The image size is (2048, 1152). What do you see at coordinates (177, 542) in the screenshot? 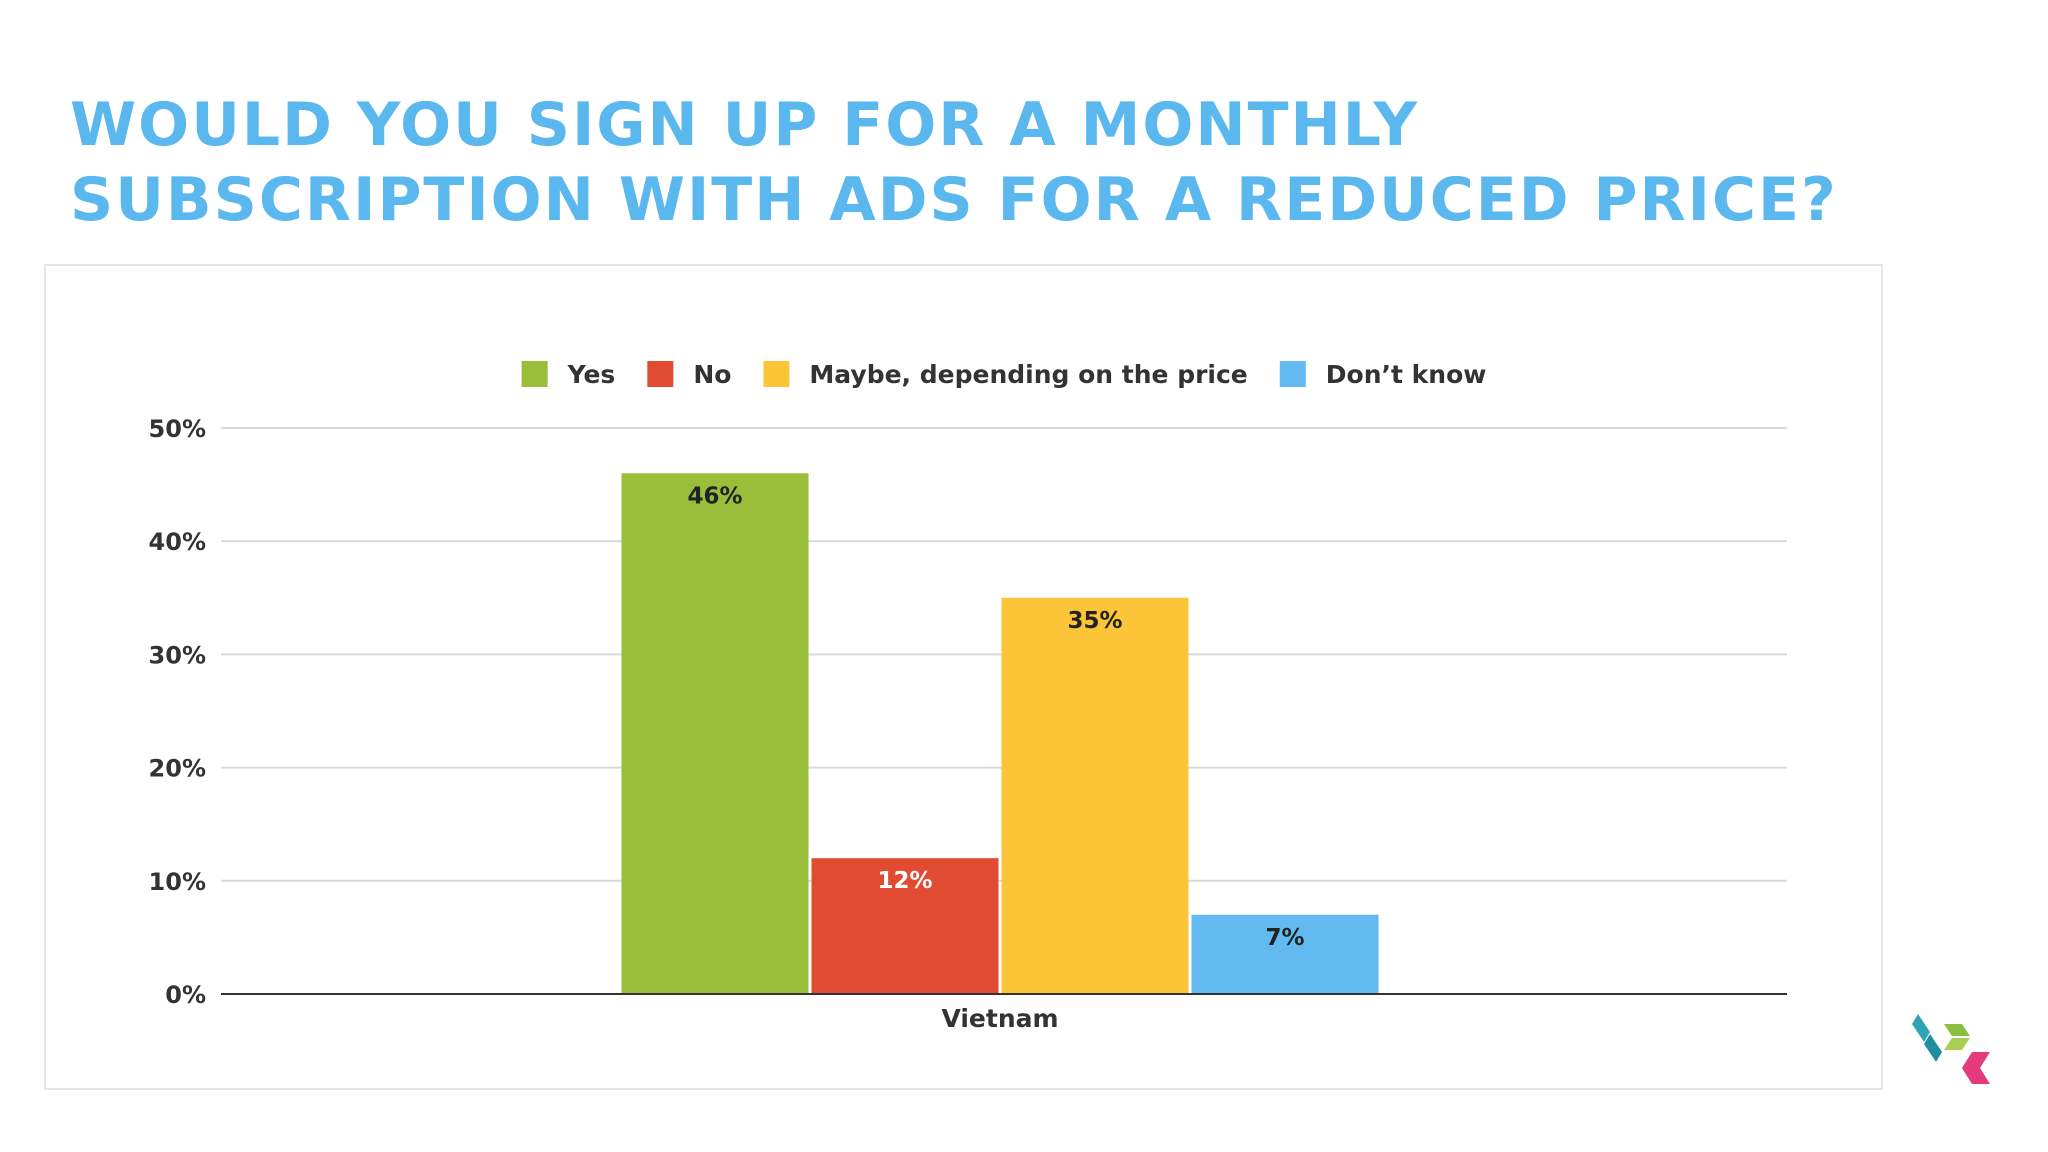
I see `y-tick-label: 40%` at bounding box center [177, 542].